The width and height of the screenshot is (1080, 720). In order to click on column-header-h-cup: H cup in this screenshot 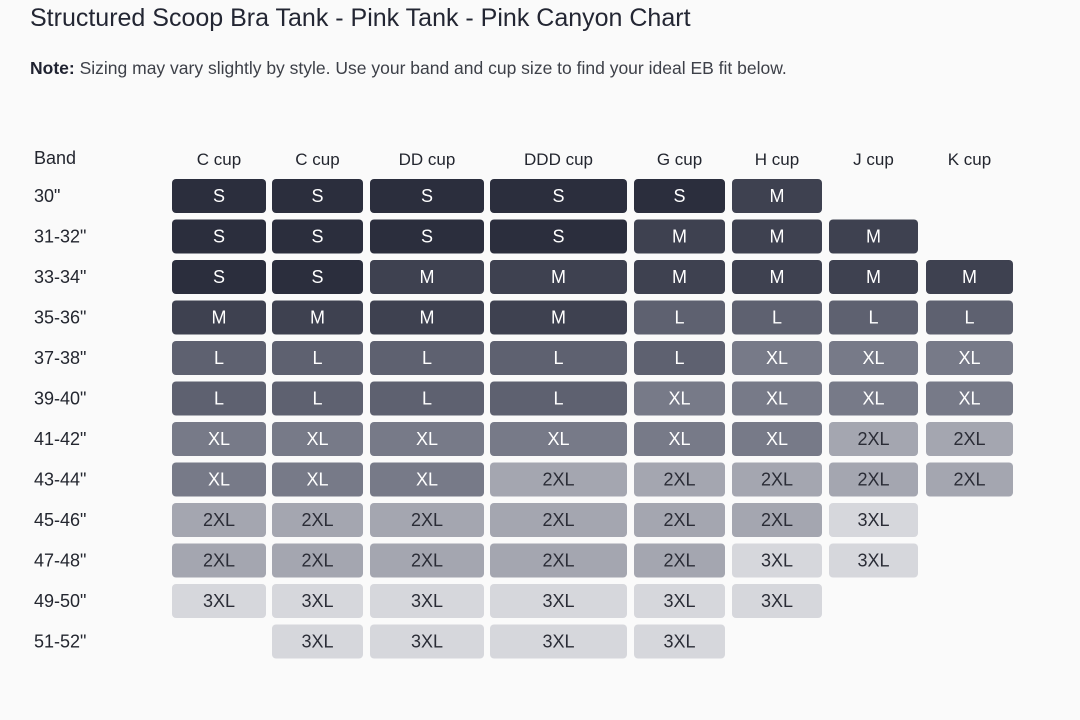, I will do `click(777, 159)`.